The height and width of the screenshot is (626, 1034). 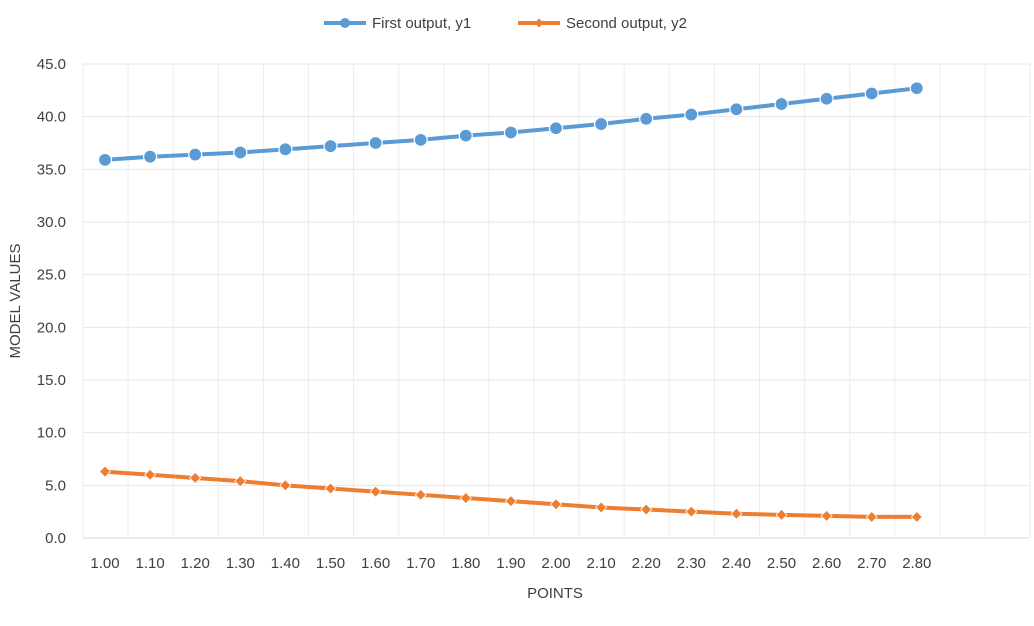 I want to click on legend-item-1: First output, y1, so click(x=397, y=23).